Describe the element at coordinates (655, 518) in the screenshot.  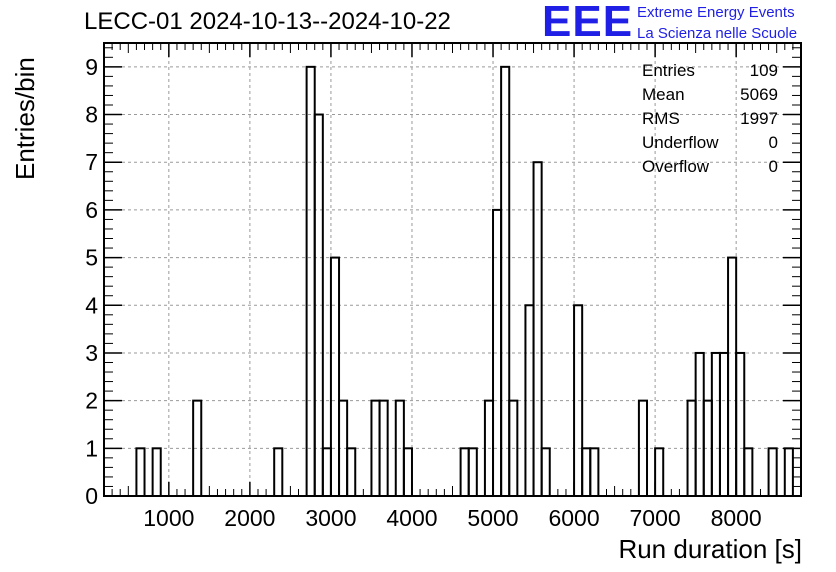
I see `x-tick-label: 7000` at that location.